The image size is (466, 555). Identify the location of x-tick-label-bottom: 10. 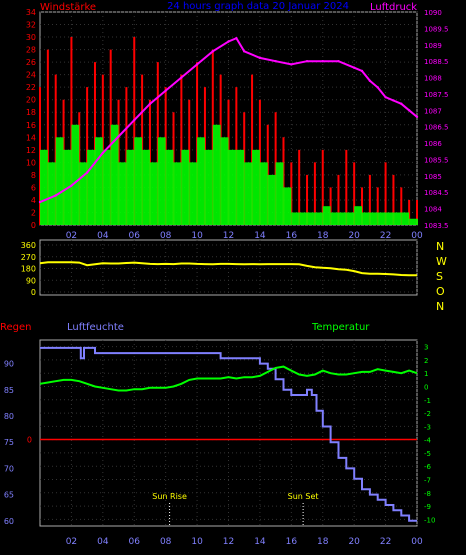
(197, 542).